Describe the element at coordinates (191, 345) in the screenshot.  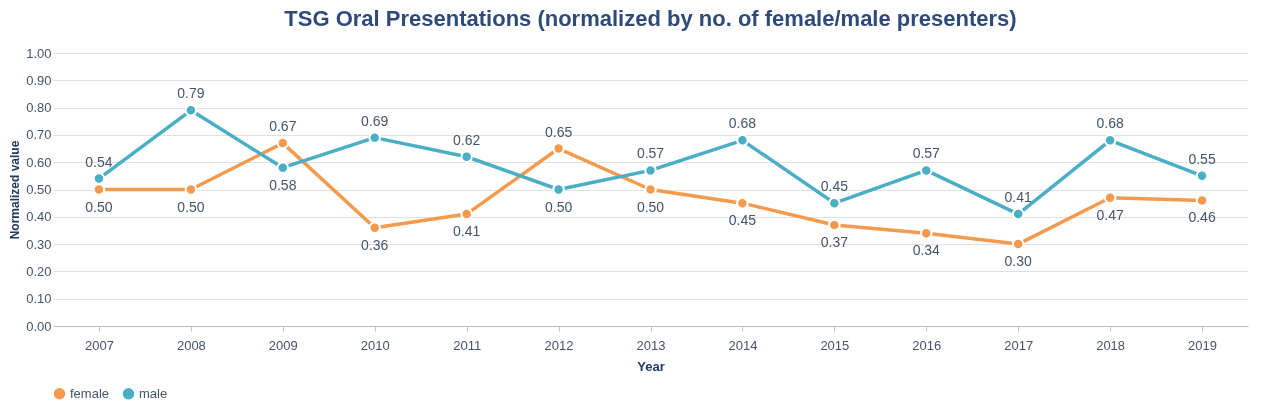
I see `x-tick-label: 2008` at that location.